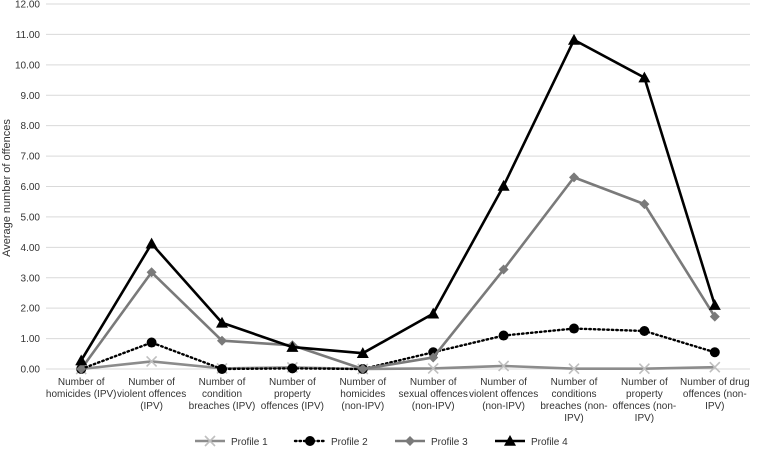 Image resolution: width=770 pixels, height=450 pixels. What do you see at coordinates (27, 65) in the screenshot?
I see `y-tick-label: 10.00` at bounding box center [27, 65].